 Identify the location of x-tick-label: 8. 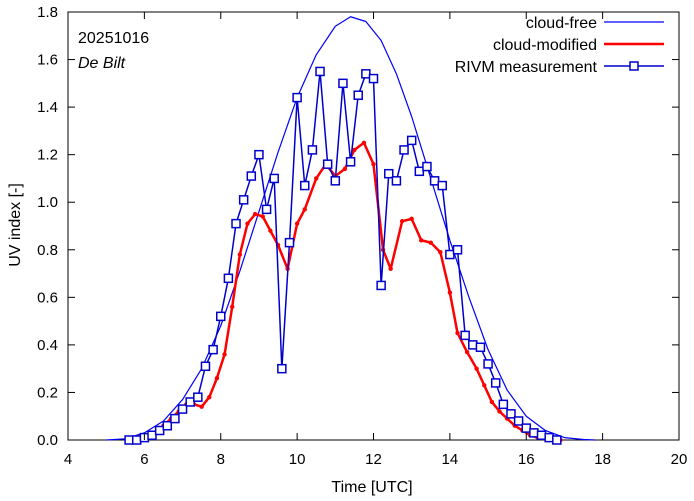
(221, 459).